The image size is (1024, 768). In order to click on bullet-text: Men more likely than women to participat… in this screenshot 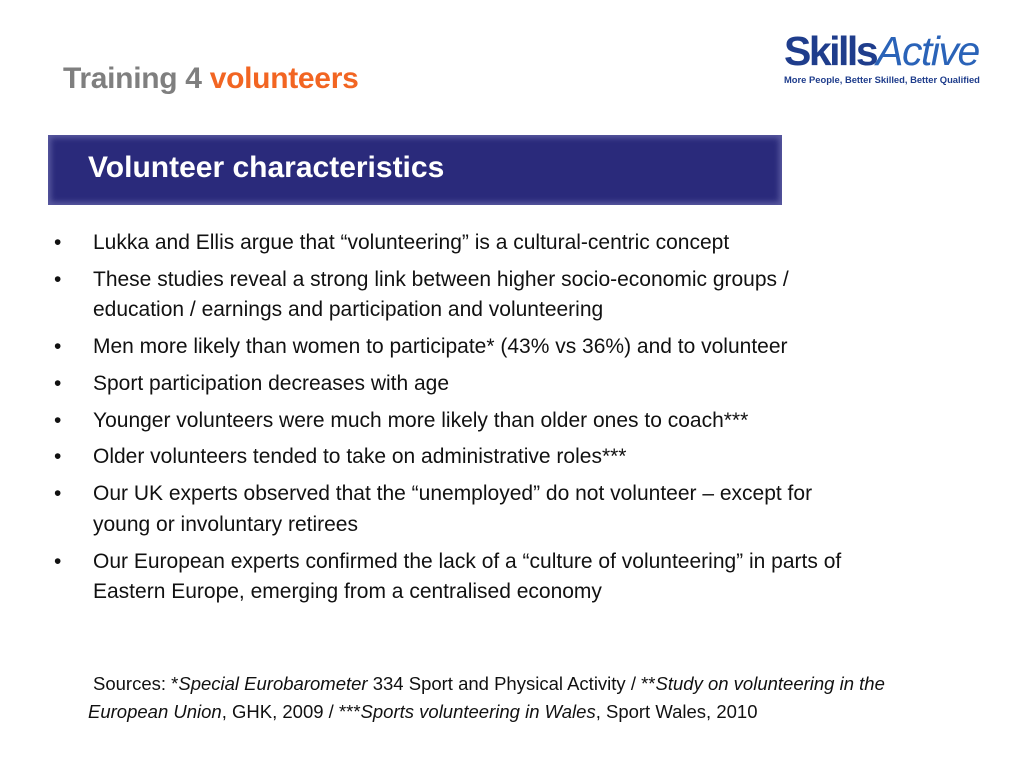, I will do `click(440, 347)`.